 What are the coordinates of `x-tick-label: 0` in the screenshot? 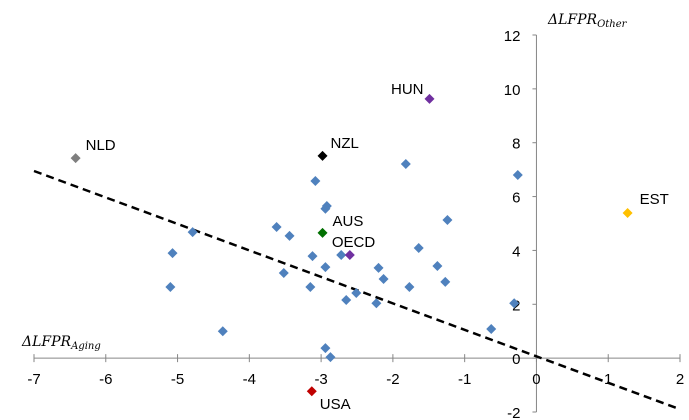 It's located at (536, 379).